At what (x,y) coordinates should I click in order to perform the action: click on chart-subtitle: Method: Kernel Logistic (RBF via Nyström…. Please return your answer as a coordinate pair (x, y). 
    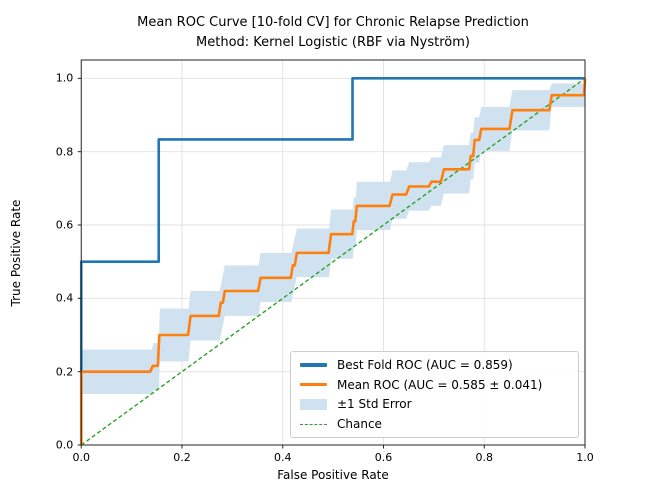
    Looking at the image, I should click on (333, 42).